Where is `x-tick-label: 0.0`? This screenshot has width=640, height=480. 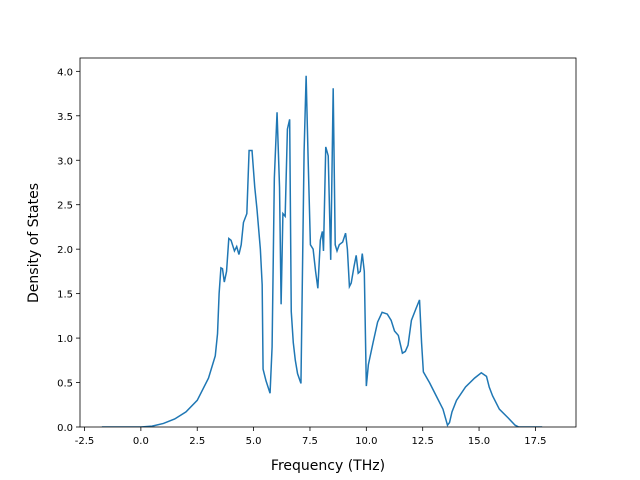 x-tick-label: 0.0 is located at coordinates (141, 441).